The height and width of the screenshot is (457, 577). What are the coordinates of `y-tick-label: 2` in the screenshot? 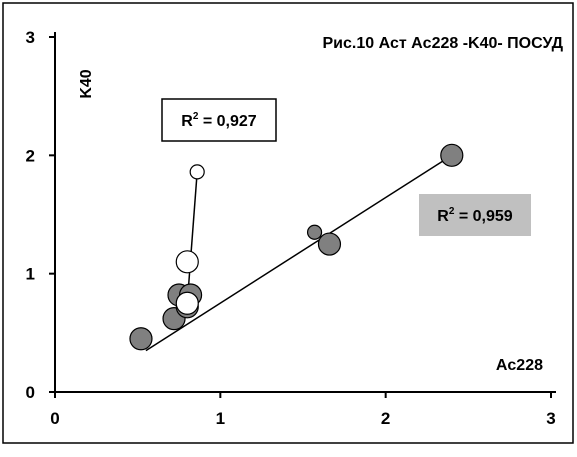 It's located at (30, 155).